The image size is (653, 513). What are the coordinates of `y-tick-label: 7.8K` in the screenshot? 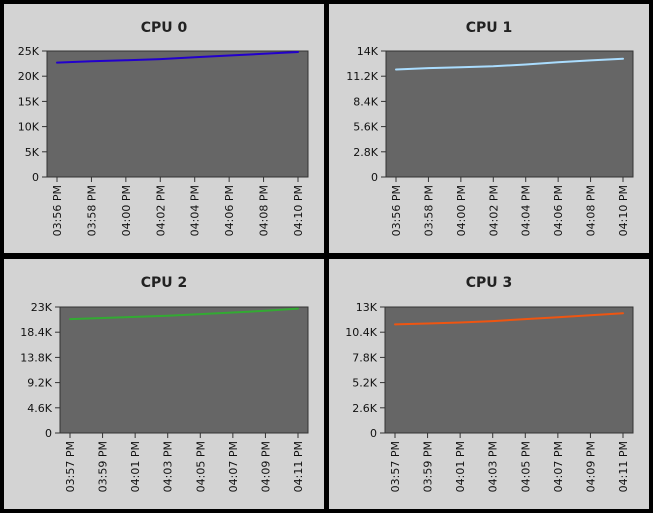 It's located at (364, 357).